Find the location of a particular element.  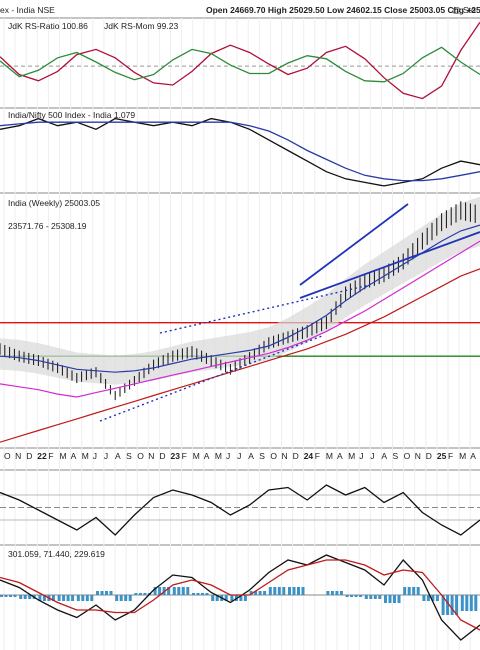

x-tick-label-28: F is located at coordinates (317, 456).